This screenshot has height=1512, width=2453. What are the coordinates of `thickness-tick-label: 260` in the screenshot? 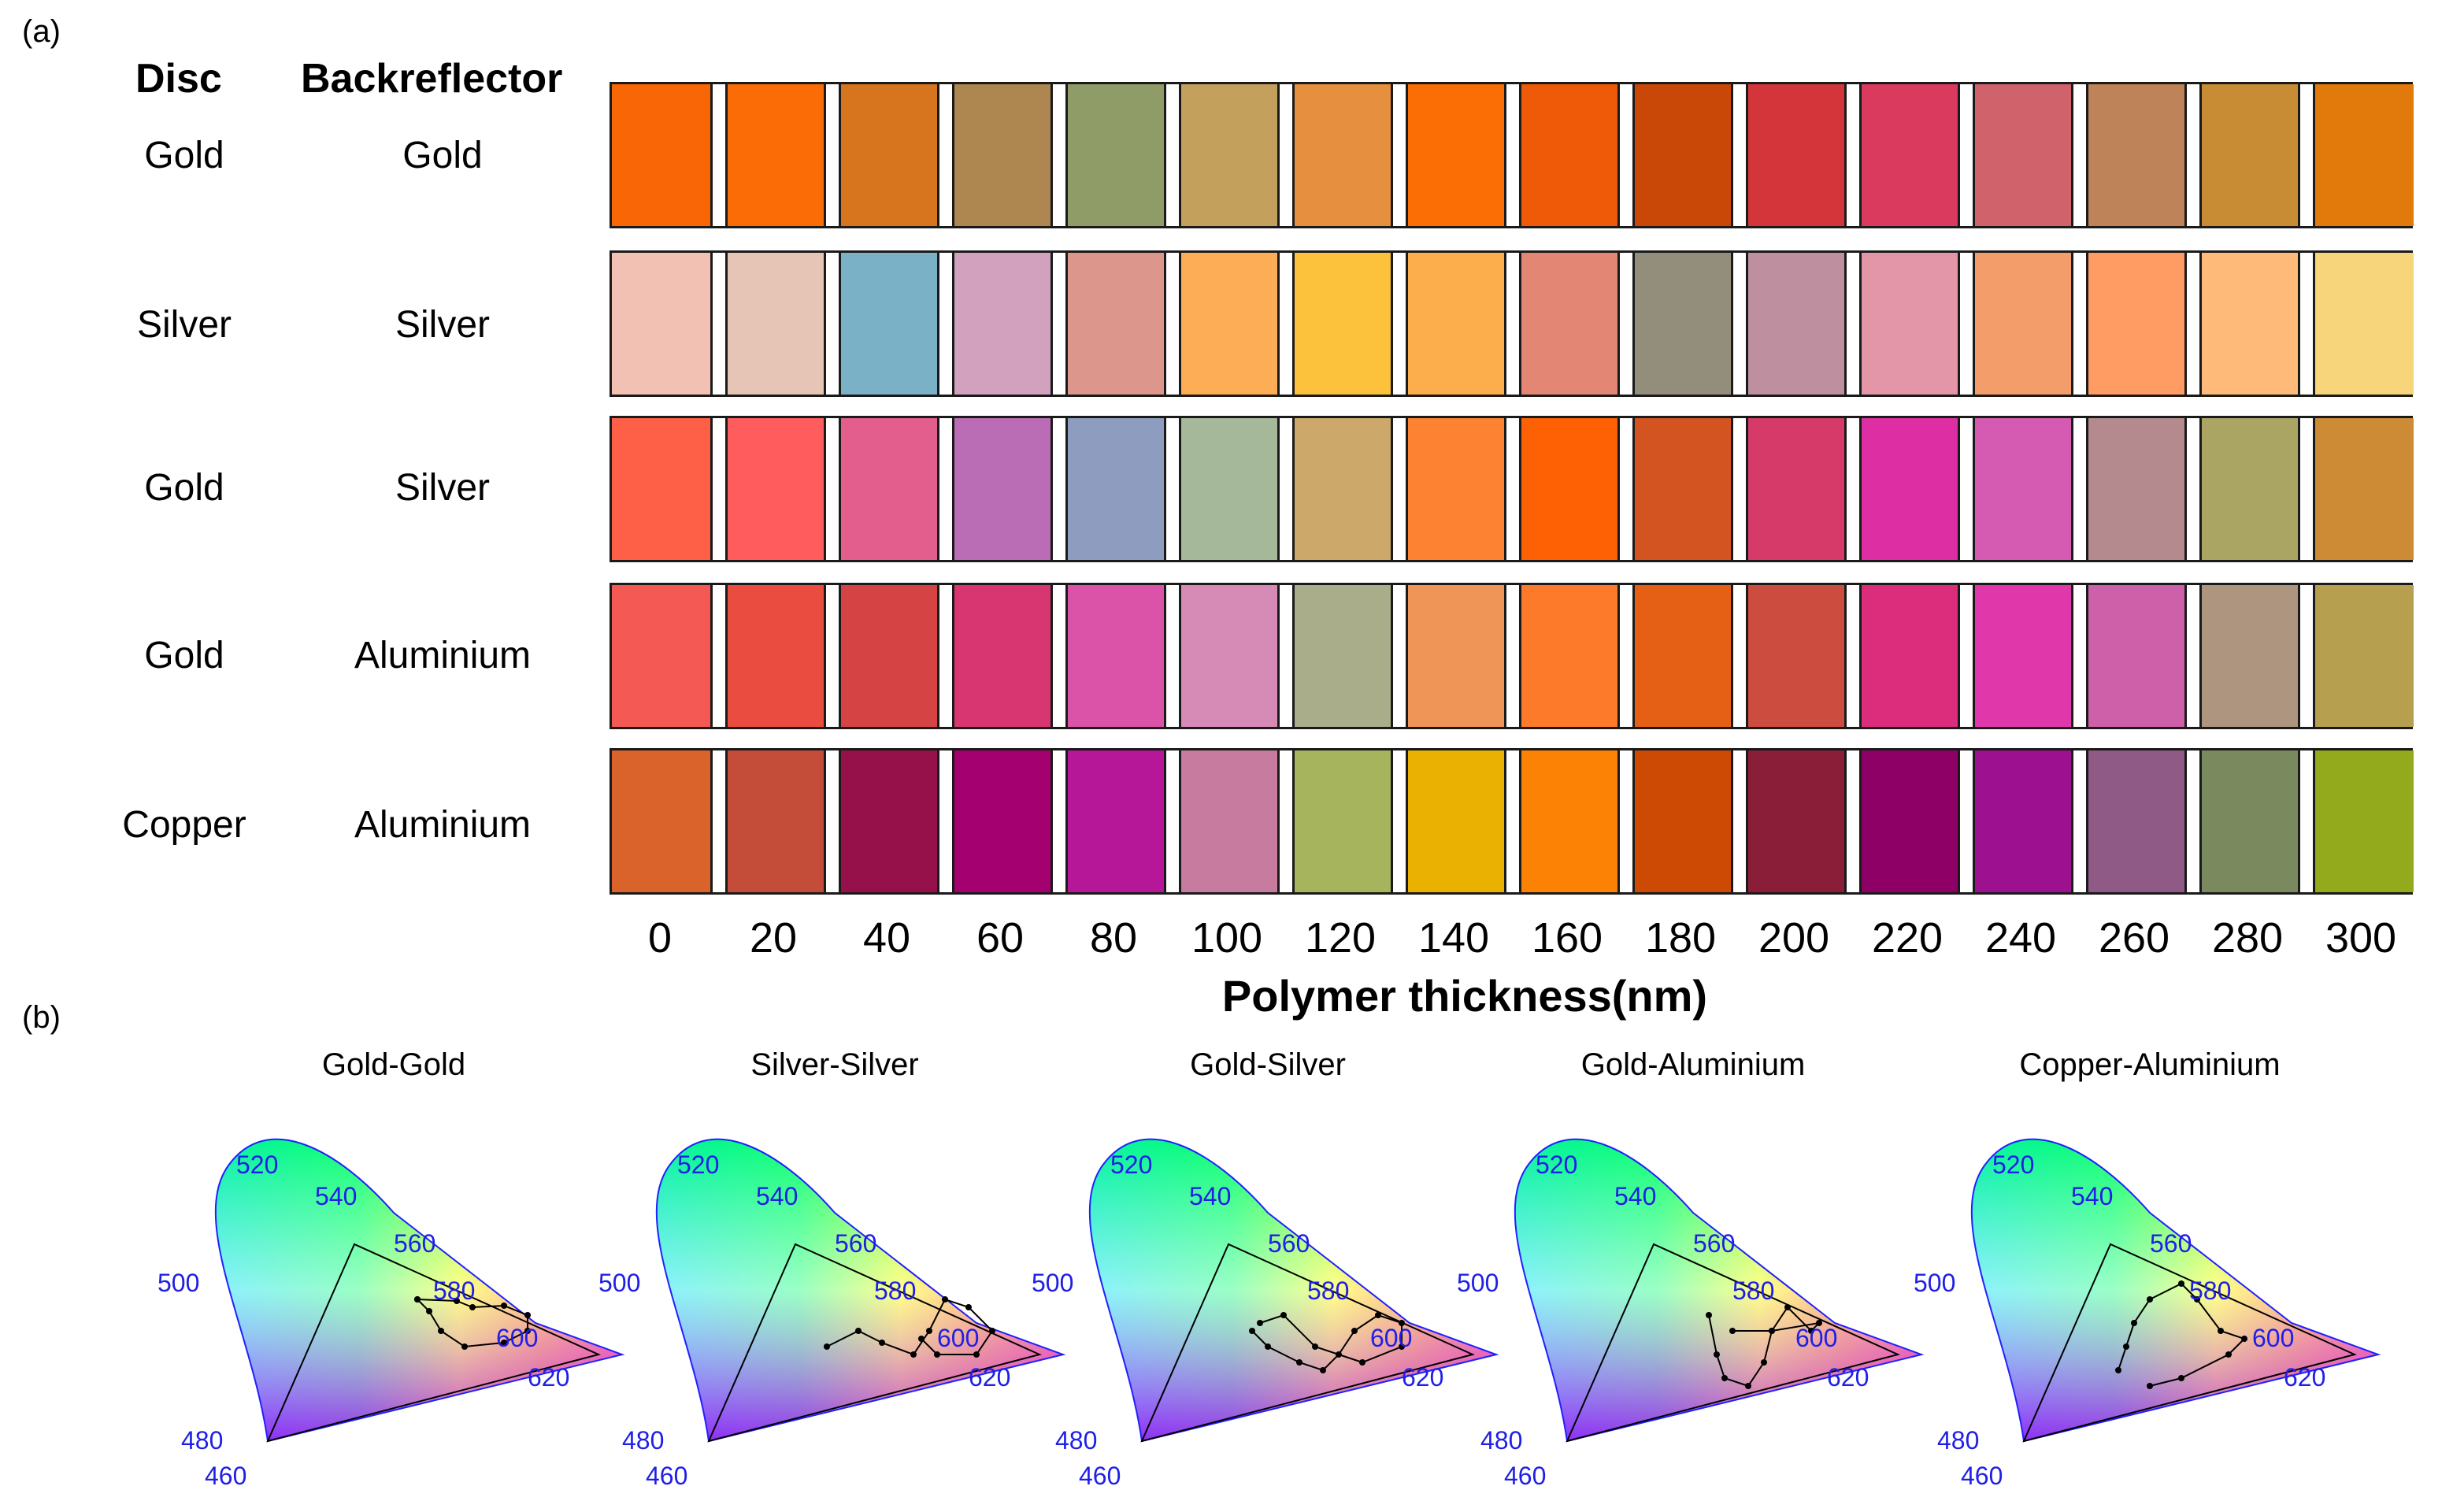 It's located at (2134, 938).